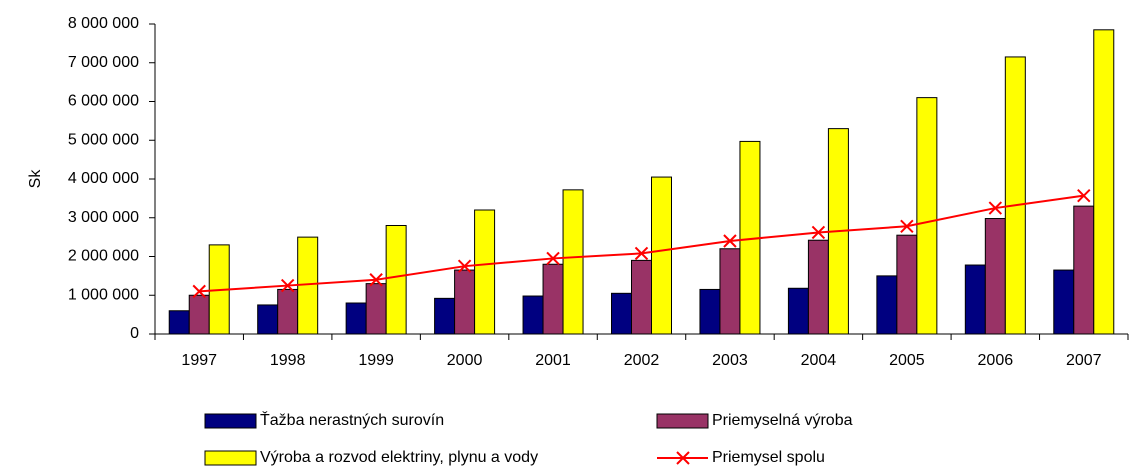 The width and height of the screenshot is (1134, 467). What do you see at coordinates (134, 333) in the screenshot?
I see `y-tick-label: 0` at bounding box center [134, 333].